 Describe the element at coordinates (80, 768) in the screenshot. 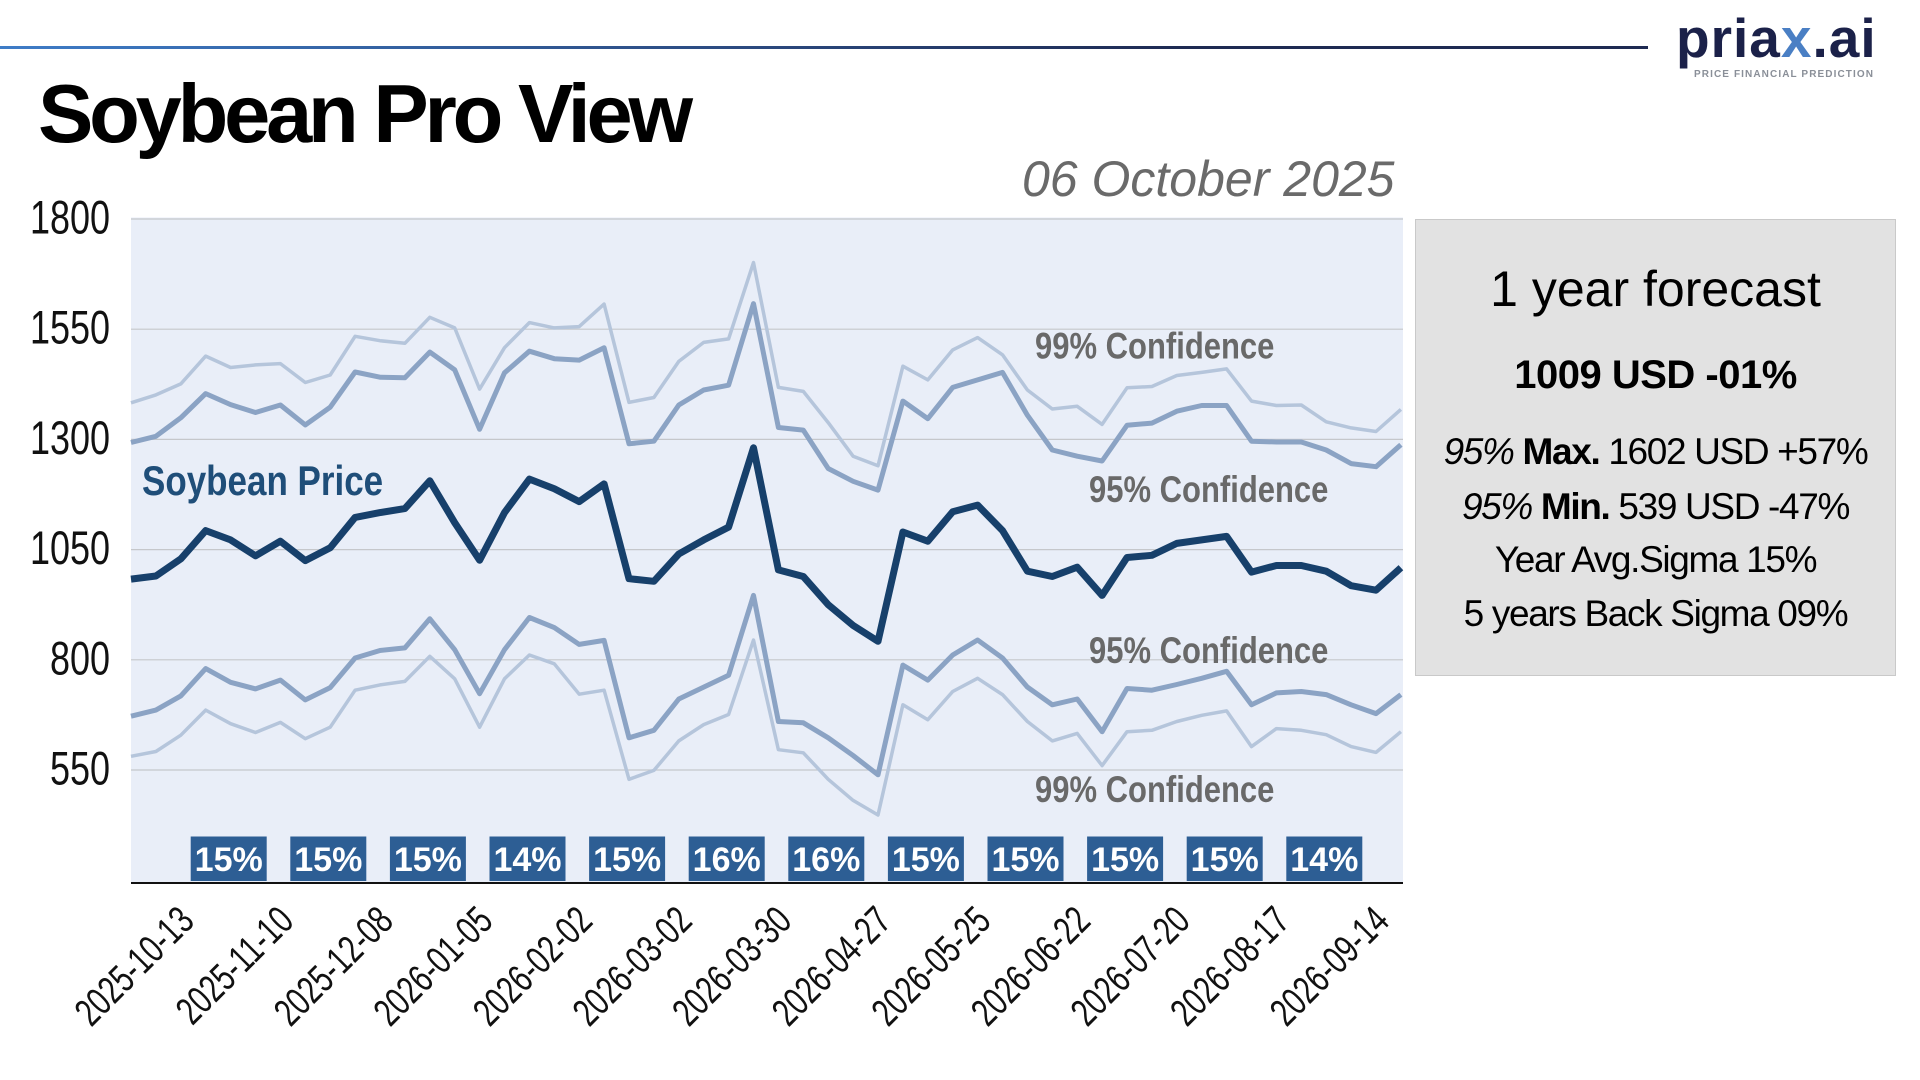

I see `svg-text: 550` at that location.